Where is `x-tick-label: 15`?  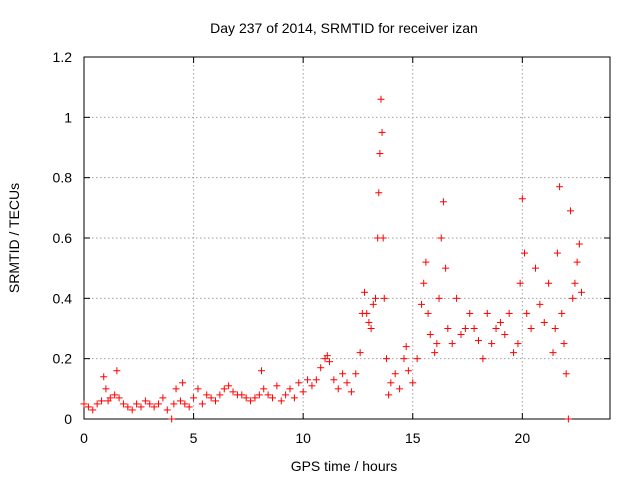
x-tick-label: 15 is located at coordinates (413, 438).